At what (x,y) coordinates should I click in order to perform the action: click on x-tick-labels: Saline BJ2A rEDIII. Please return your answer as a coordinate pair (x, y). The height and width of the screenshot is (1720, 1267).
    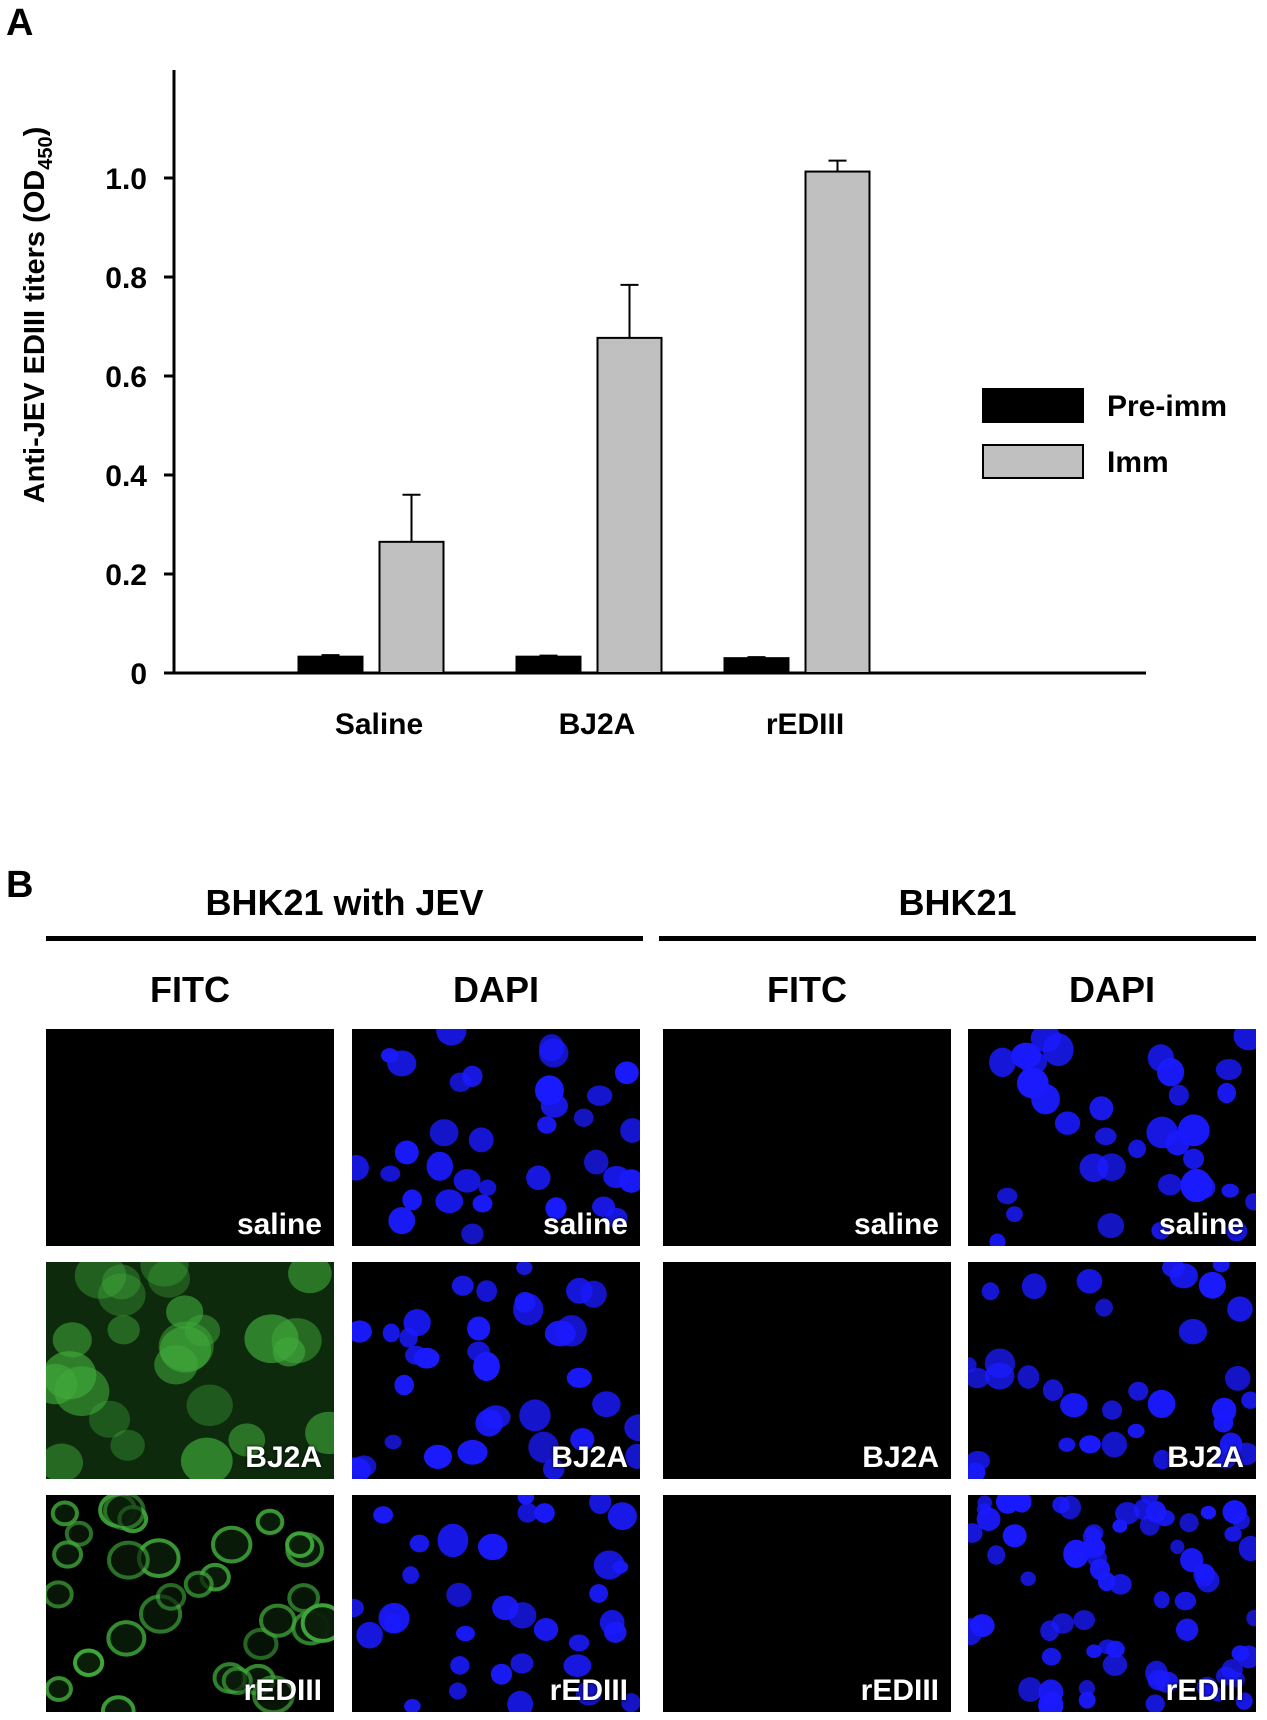
    Looking at the image, I should click on (589, 724).